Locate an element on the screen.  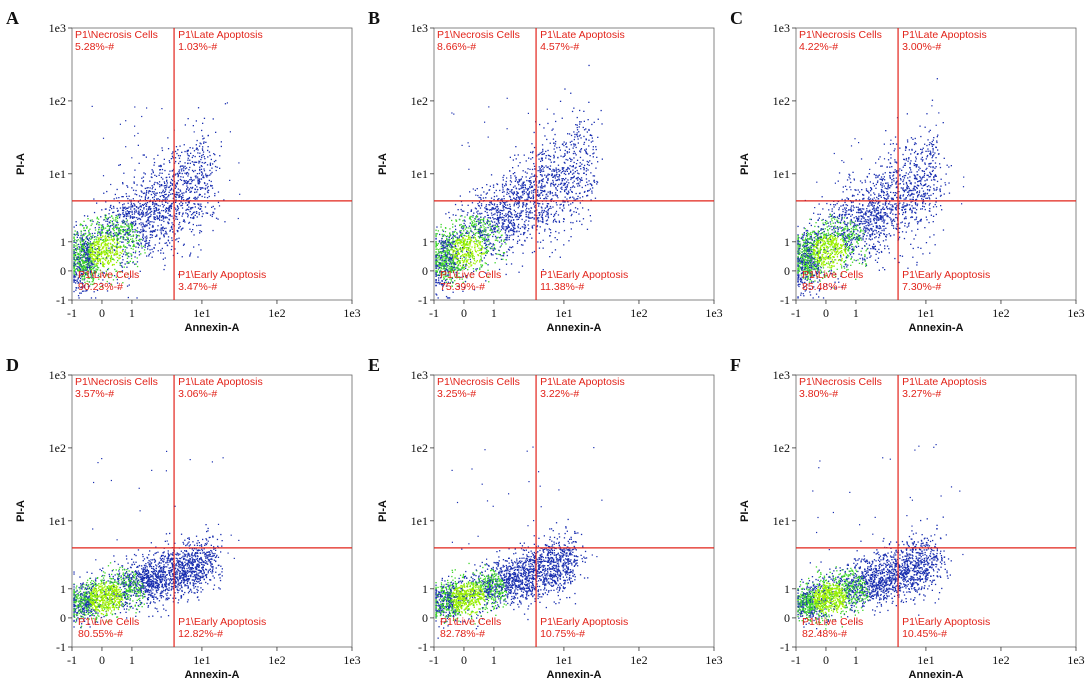
live-cells-quadrant-percent: 90.23%-# is located at coordinates (100, 287).